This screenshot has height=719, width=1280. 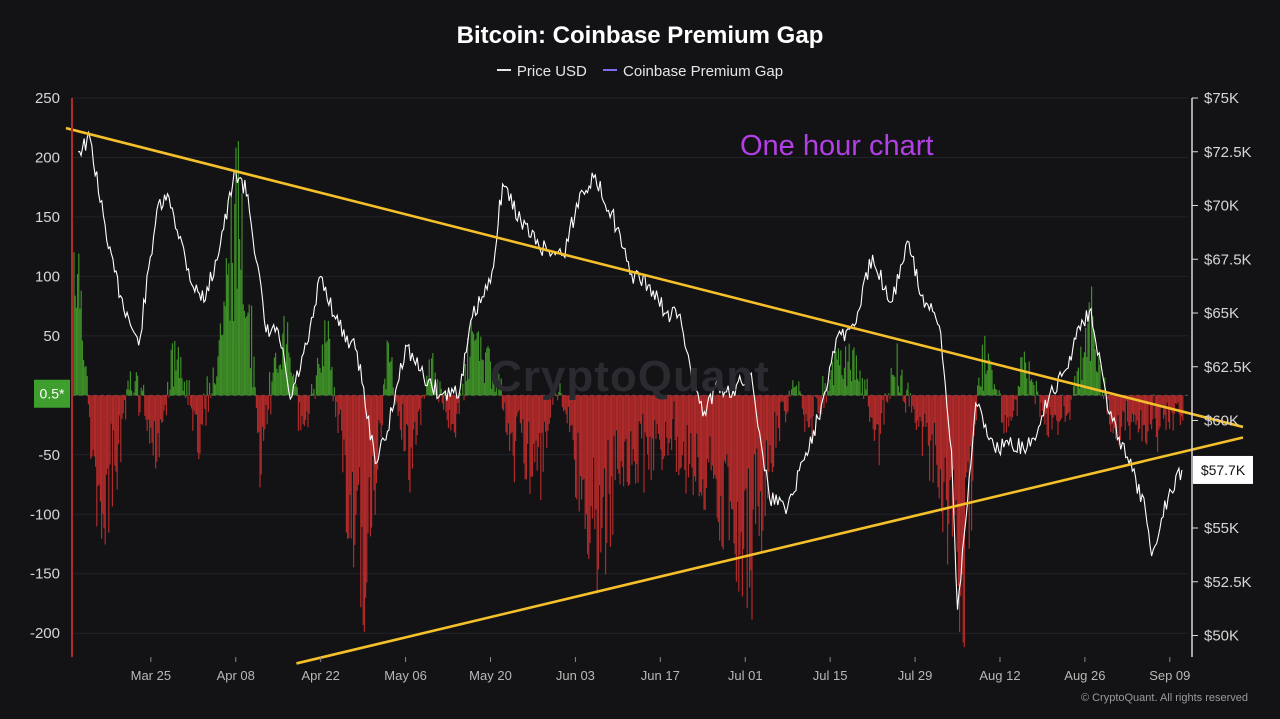 I want to click on legend-item-price: Price USD, so click(x=541, y=71).